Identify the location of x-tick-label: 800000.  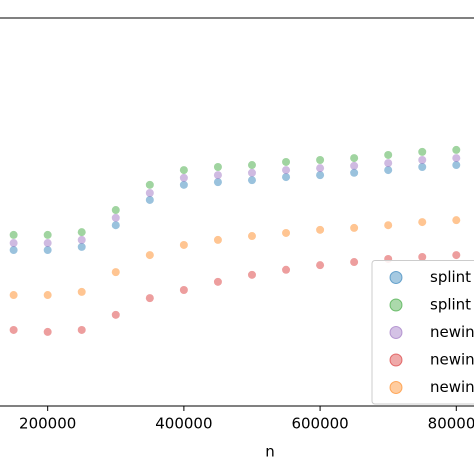
(451, 424).